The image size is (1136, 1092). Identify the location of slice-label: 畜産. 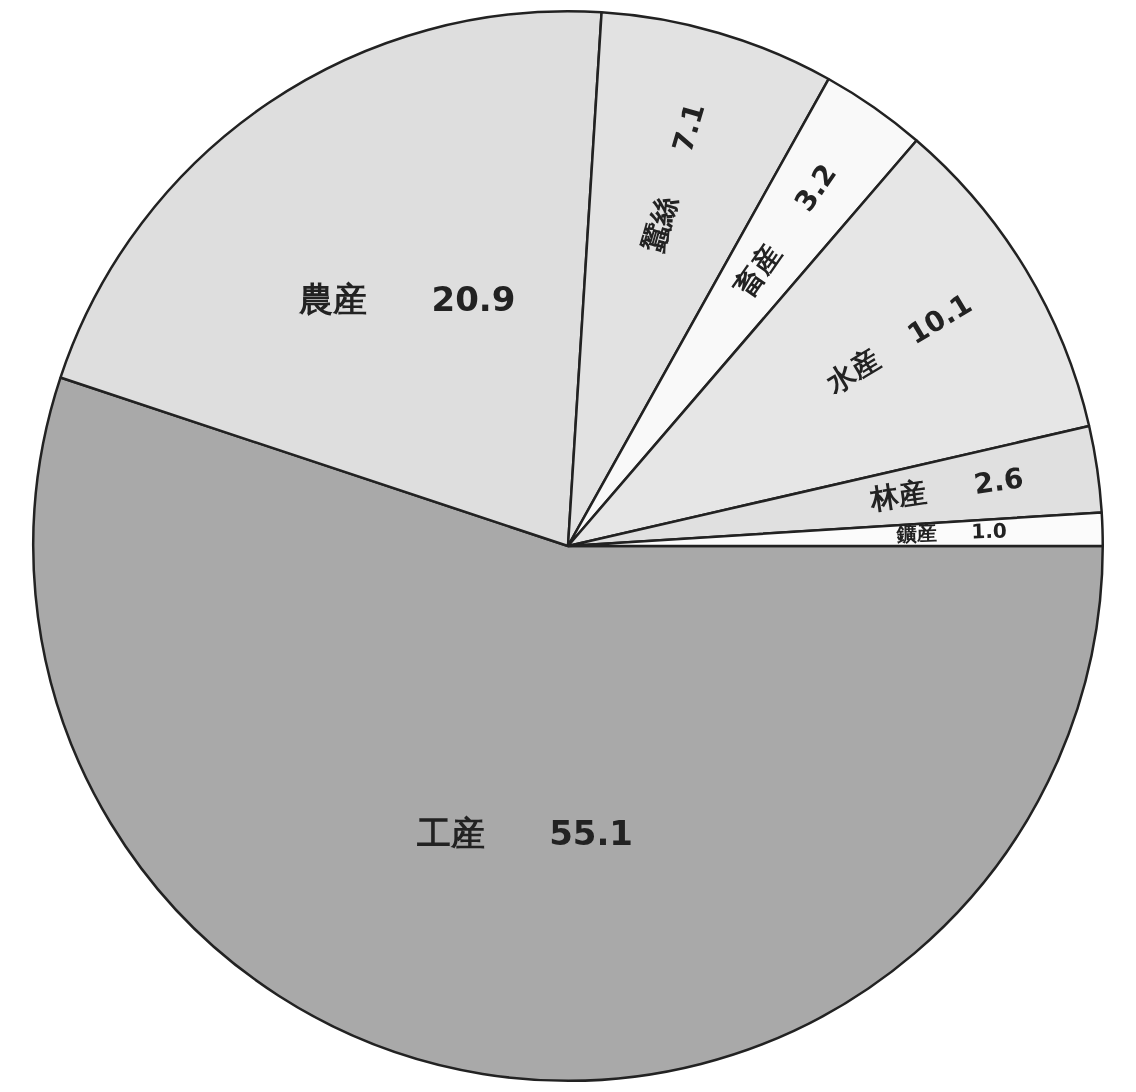
(757, 270).